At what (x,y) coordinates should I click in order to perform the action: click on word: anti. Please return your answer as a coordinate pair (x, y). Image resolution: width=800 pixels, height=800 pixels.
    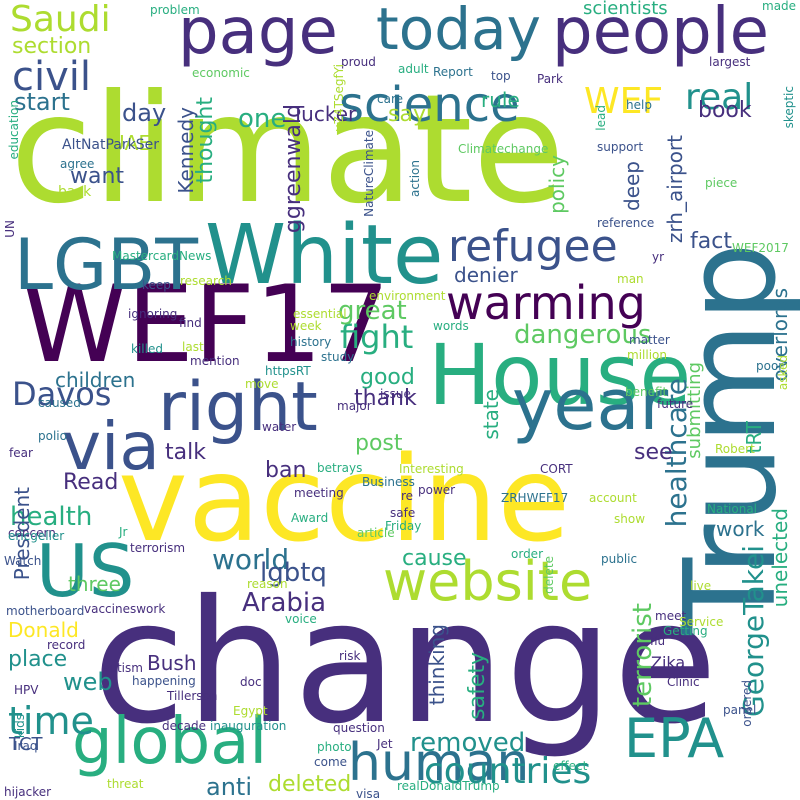
    Looking at the image, I should click on (229, 786).